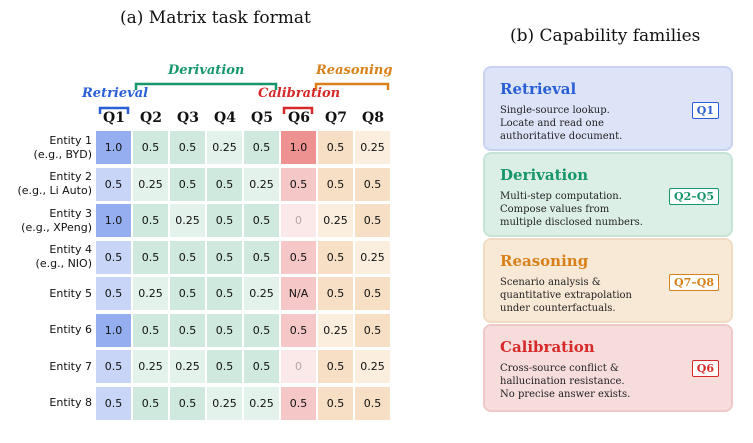 The width and height of the screenshot is (753, 443). What do you see at coordinates (215, 18) in the screenshot?
I see `matrix-panel-title: (a) Matrix task format` at bounding box center [215, 18].